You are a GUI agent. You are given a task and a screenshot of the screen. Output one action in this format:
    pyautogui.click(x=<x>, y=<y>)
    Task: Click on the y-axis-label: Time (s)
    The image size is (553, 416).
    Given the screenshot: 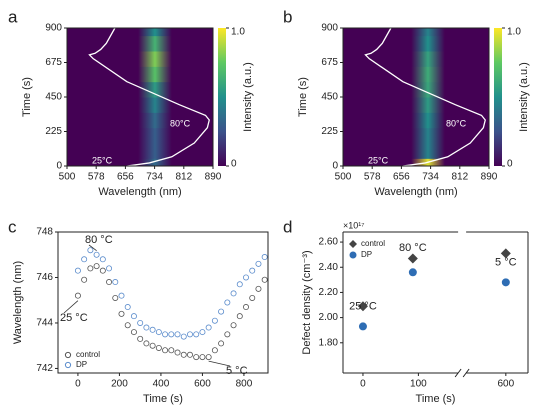 What is the action you would take?
    pyautogui.click(x=303, y=97)
    